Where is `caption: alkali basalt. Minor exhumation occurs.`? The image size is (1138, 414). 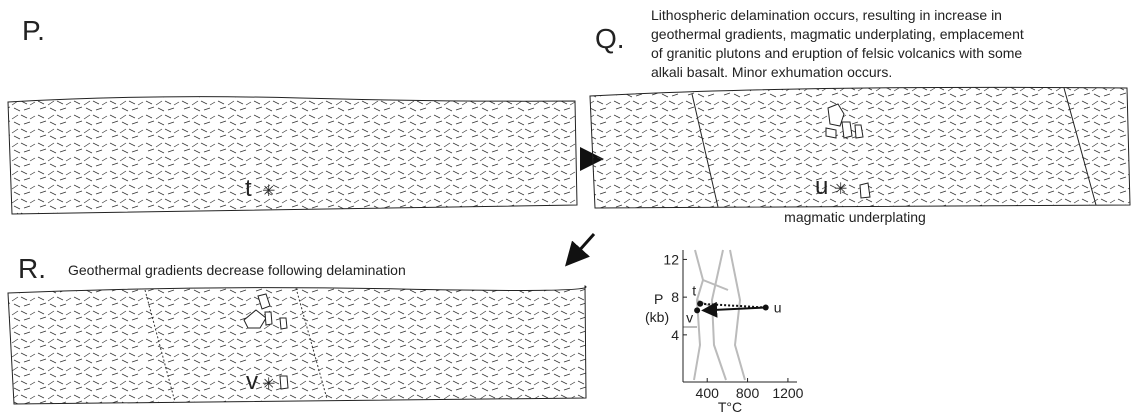 caption: alkali basalt. Minor exhumation occurs. is located at coordinates (771, 72).